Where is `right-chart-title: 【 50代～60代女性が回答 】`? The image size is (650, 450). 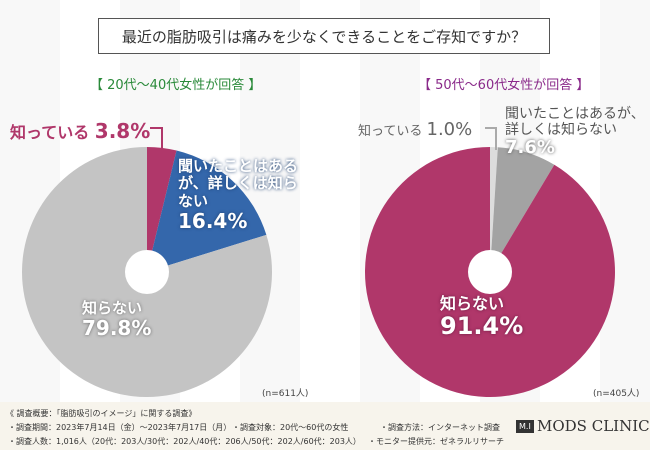 right-chart-title: 【 50代～60代女性が回答 】 is located at coordinates (504, 85).